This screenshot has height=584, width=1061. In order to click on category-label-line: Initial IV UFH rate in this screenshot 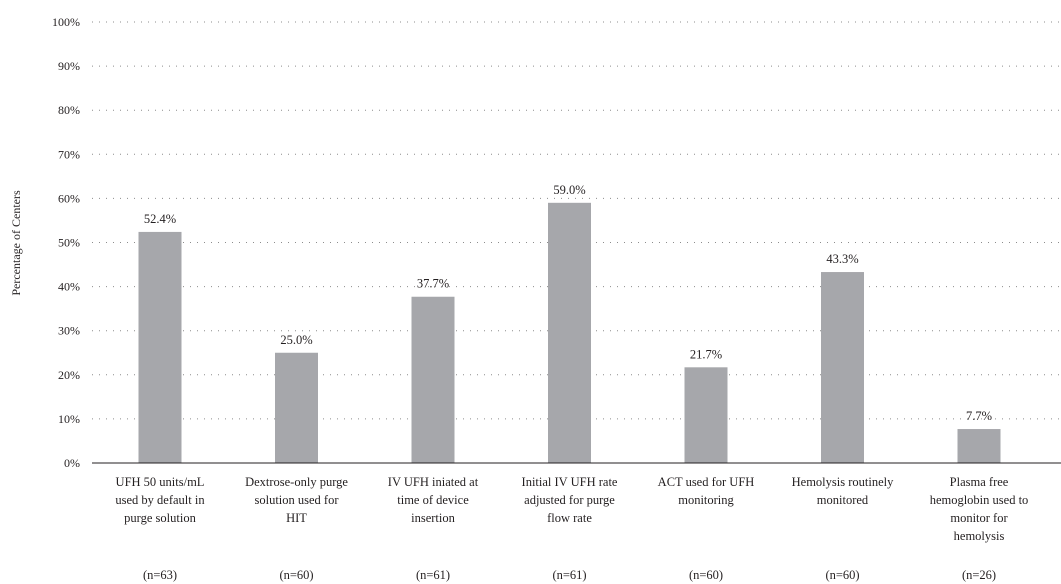, I will do `click(570, 482)`.